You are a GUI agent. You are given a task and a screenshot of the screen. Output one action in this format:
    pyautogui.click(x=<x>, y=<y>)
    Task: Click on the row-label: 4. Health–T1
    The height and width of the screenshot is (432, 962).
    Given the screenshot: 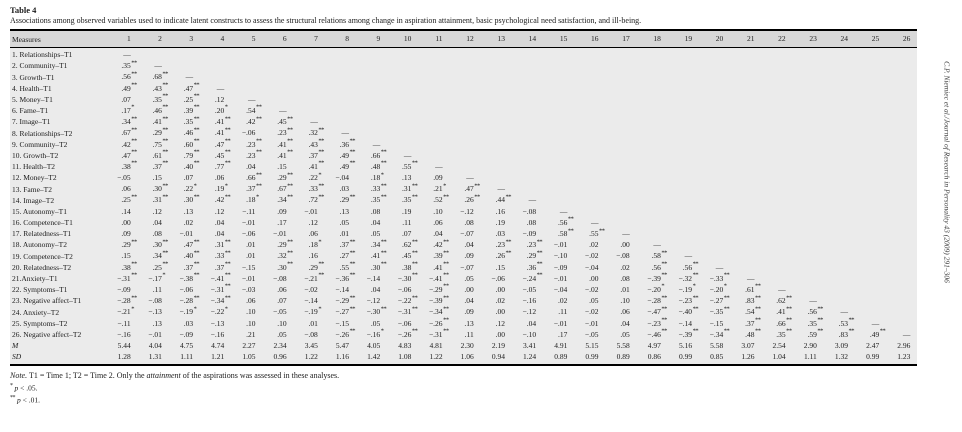 What is the action you would take?
    pyautogui.click(x=32, y=88)
    